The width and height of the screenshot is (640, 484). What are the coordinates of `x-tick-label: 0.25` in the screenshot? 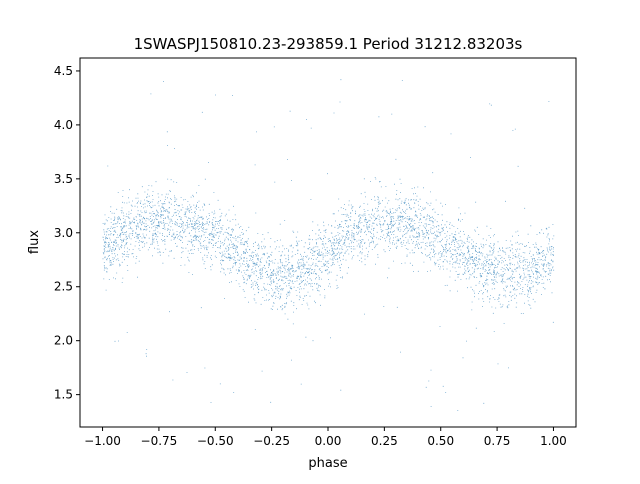 It's located at (384, 441).